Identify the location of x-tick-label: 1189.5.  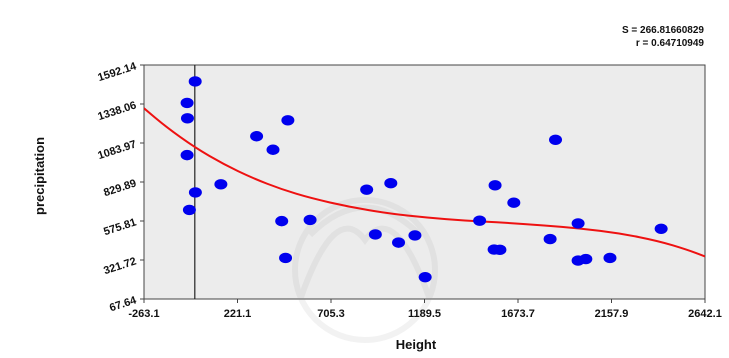
(424, 314).